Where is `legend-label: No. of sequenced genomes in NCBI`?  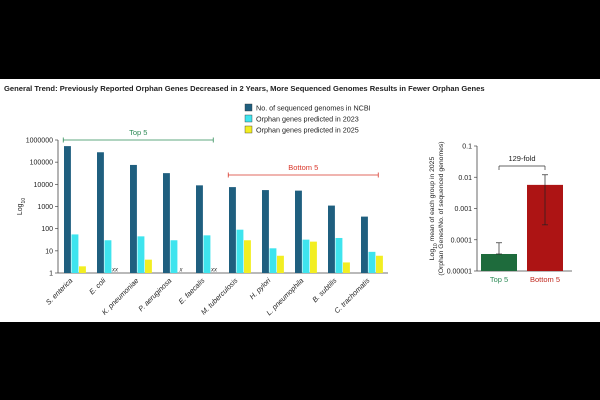 legend-label: No. of sequenced genomes in NCBI is located at coordinates (313, 107).